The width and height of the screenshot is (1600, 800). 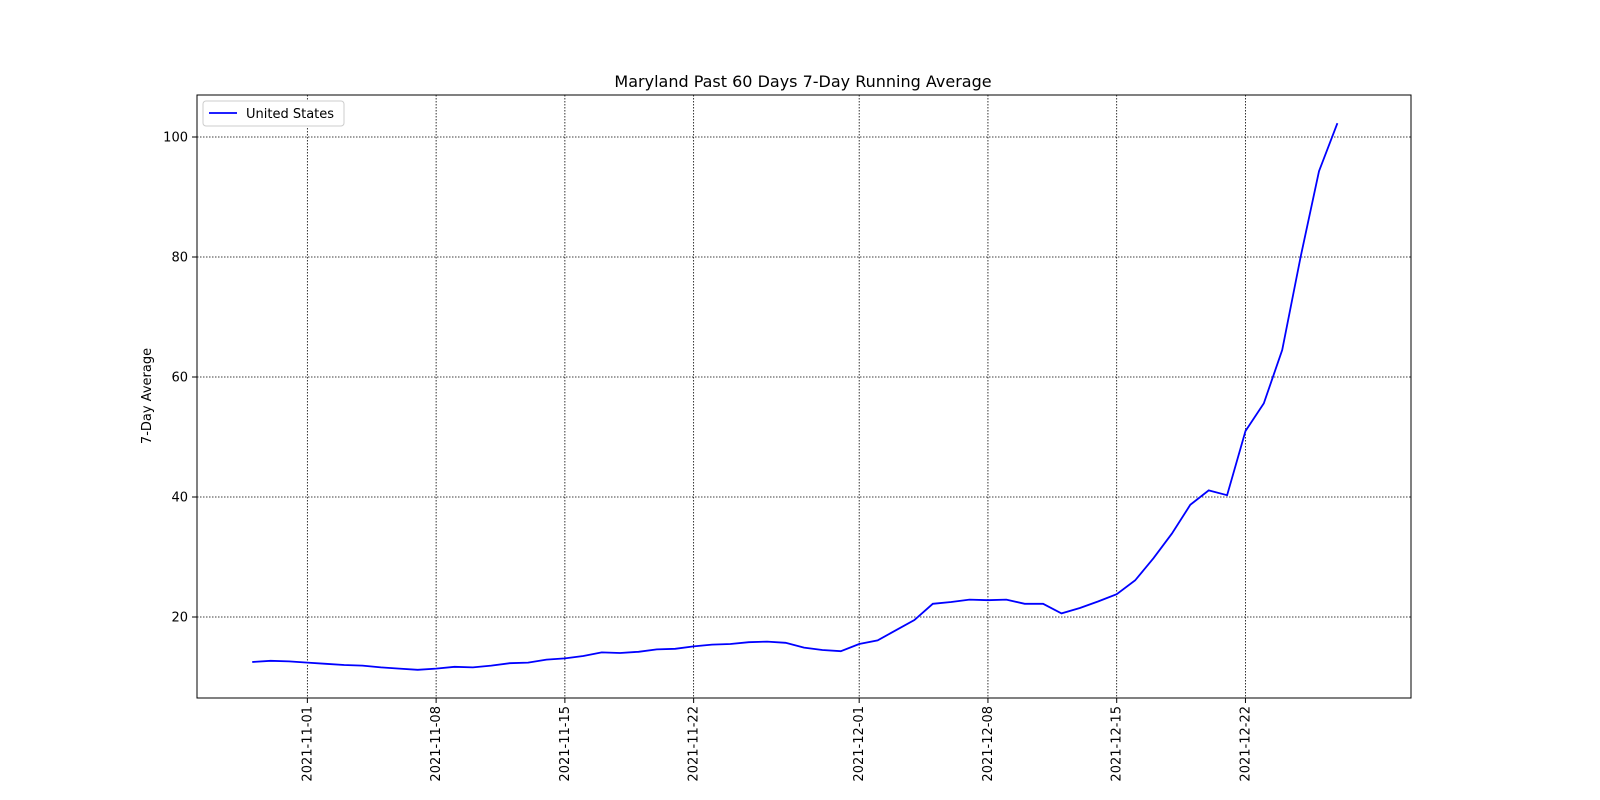 I want to click on y-tick-label: 40, so click(x=179, y=498).